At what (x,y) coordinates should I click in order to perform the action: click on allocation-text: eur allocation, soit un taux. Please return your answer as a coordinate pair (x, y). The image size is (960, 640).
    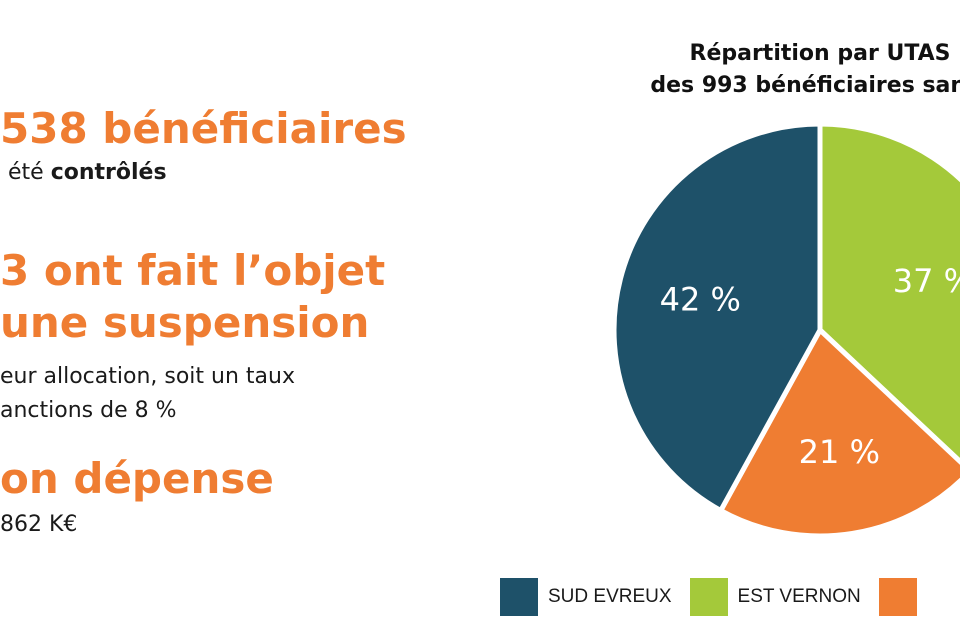
    Looking at the image, I should click on (147, 376).